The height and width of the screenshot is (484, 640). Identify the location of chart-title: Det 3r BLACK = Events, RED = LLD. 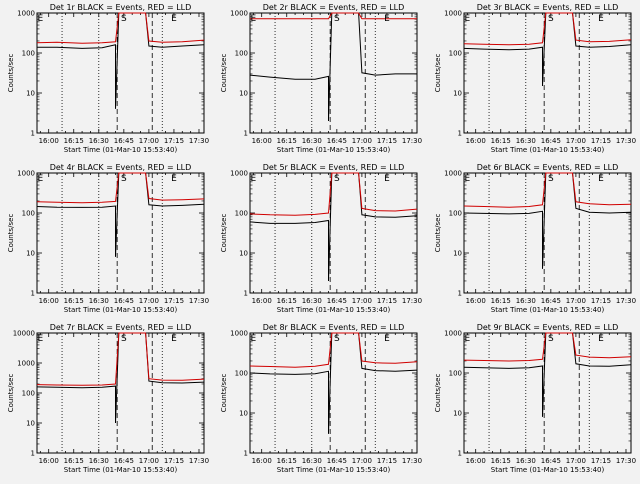
(548, 7).